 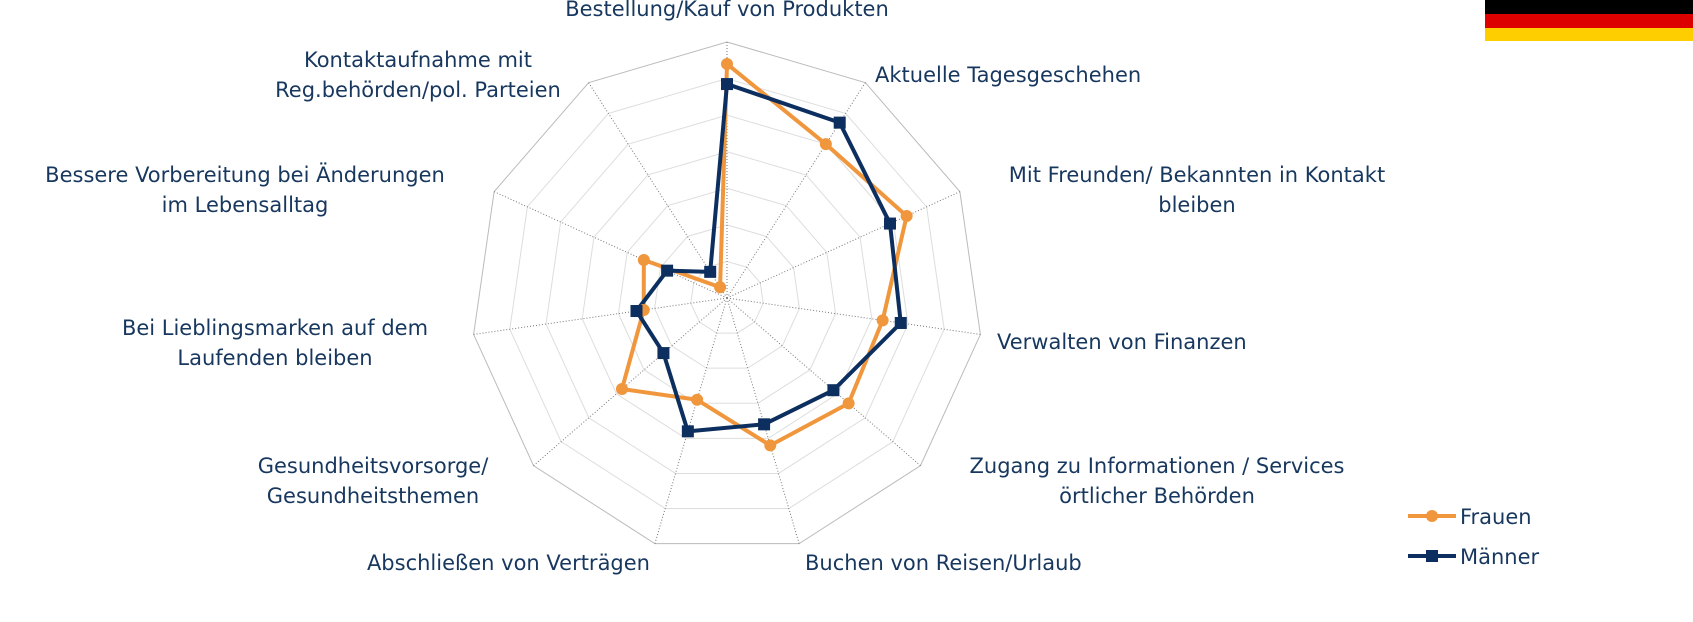 What do you see at coordinates (943, 563) in the screenshot?
I see `category-label: Buchen von Reisen/Urlaub` at bounding box center [943, 563].